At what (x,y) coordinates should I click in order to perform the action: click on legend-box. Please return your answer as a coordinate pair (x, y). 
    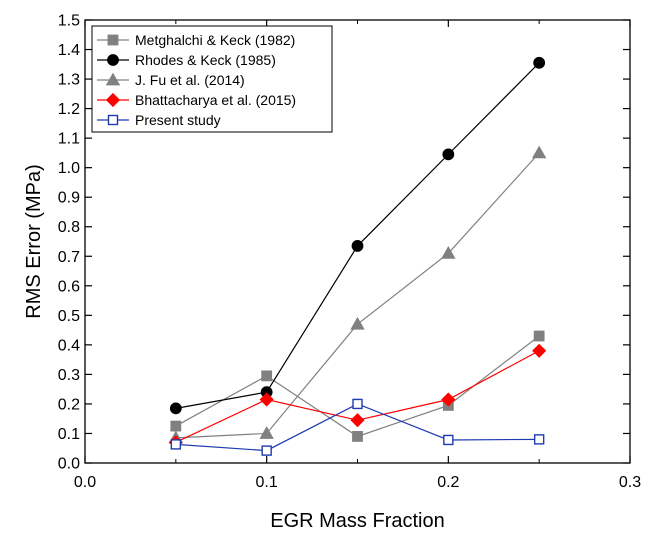
    Looking at the image, I should click on (212, 79).